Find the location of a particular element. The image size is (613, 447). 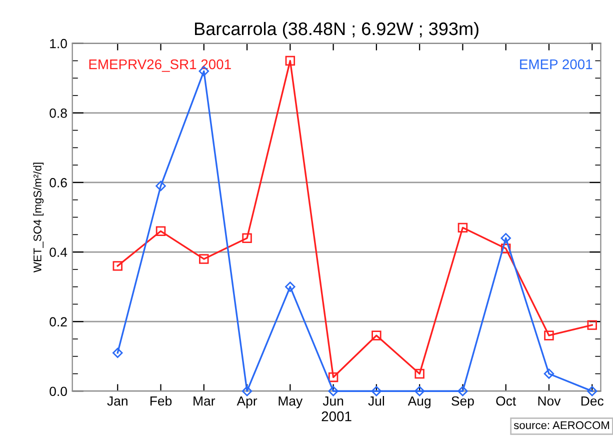

x-axis-title: 2001 is located at coordinates (337, 416).